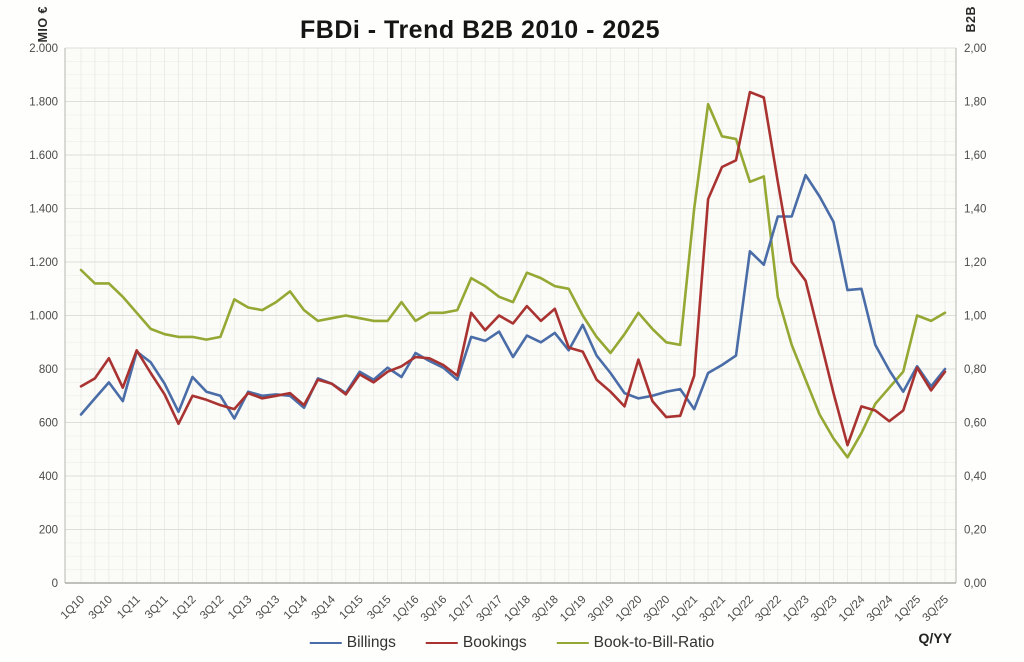 This screenshot has height=662, width=1024. What do you see at coordinates (975, 317) in the screenshot?
I see `svg-text: 1,00` at bounding box center [975, 317].